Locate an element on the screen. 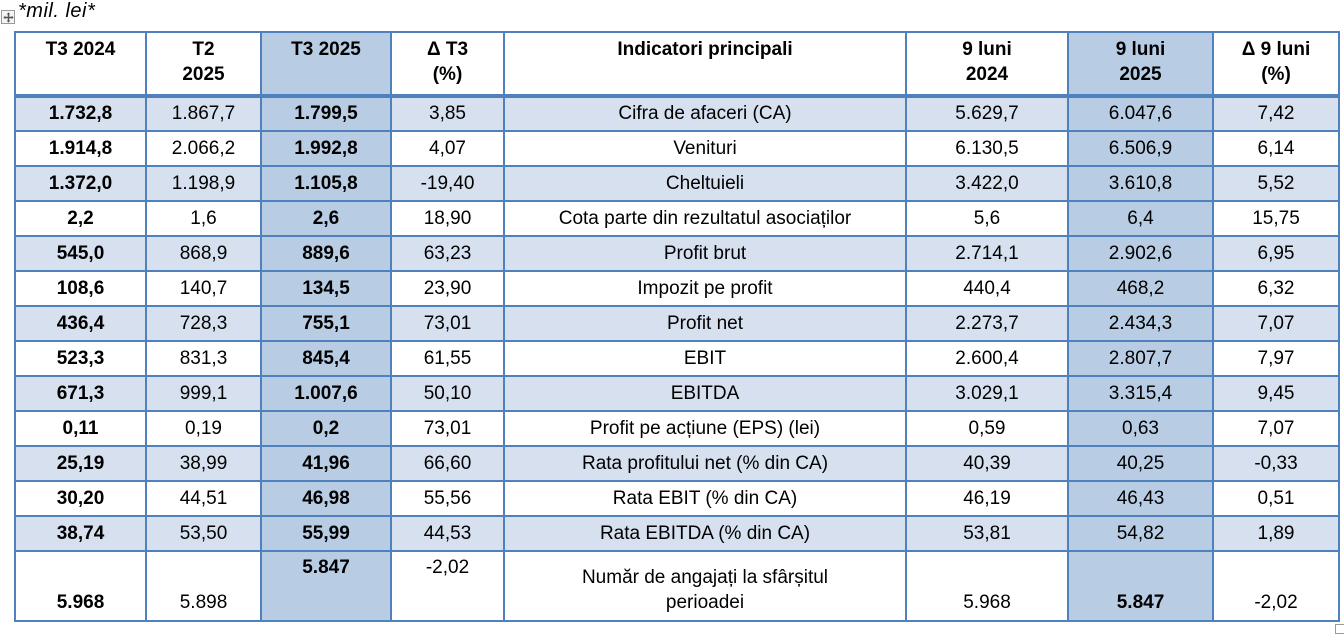 The height and width of the screenshot is (634, 1344). cell-m9_2024: 5.629,7 is located at coordinates (987, 113).